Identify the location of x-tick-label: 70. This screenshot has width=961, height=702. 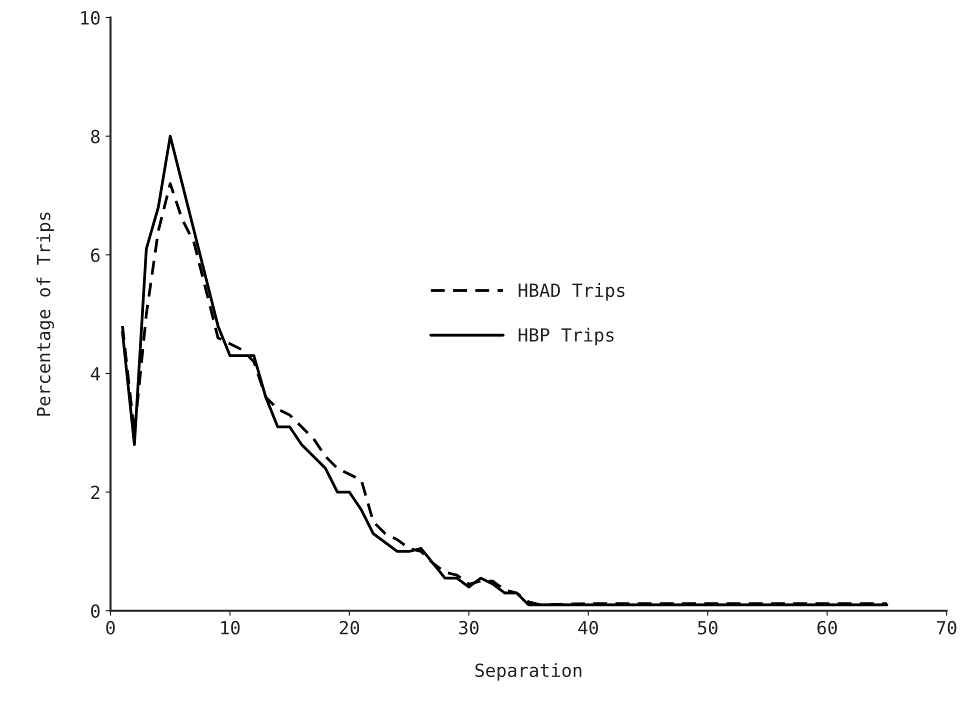
(946, 627).